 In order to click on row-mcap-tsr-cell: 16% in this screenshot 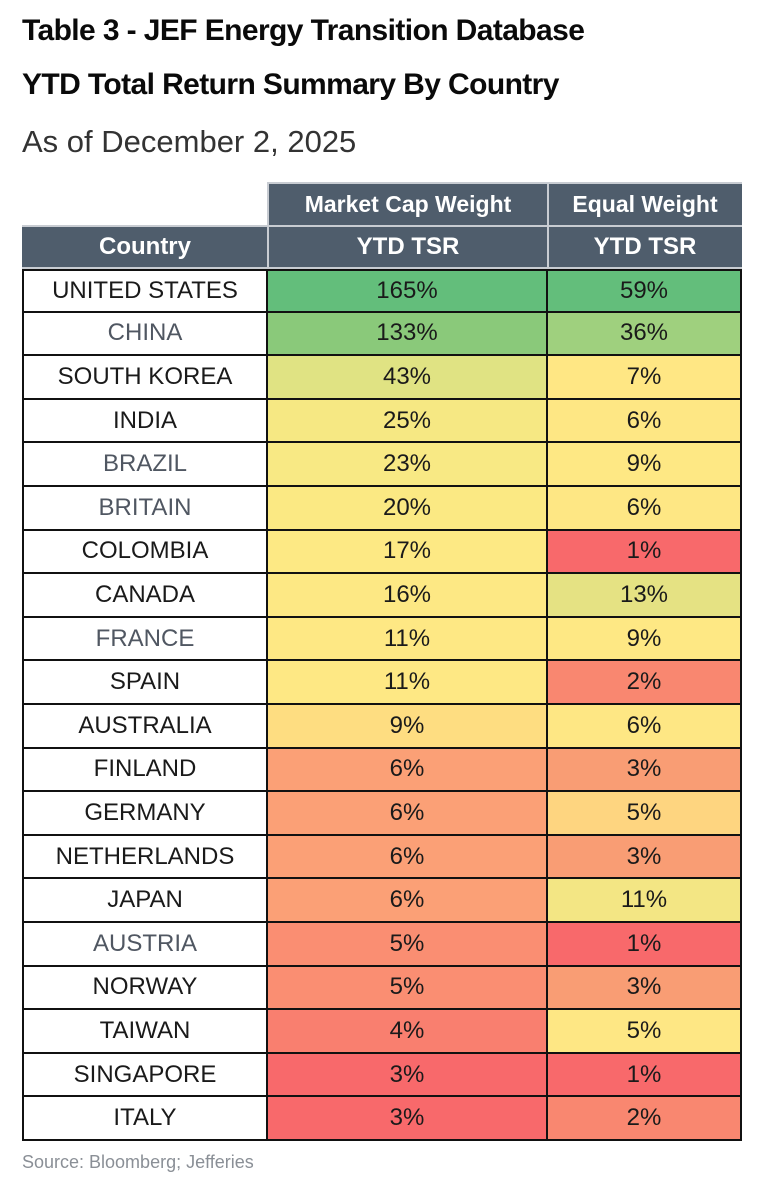, I will do `click(408, 596)`.